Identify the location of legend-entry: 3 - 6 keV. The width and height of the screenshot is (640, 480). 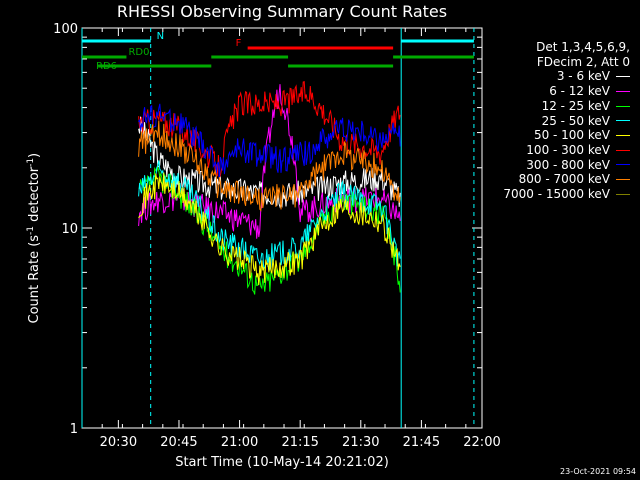
(555, 76).